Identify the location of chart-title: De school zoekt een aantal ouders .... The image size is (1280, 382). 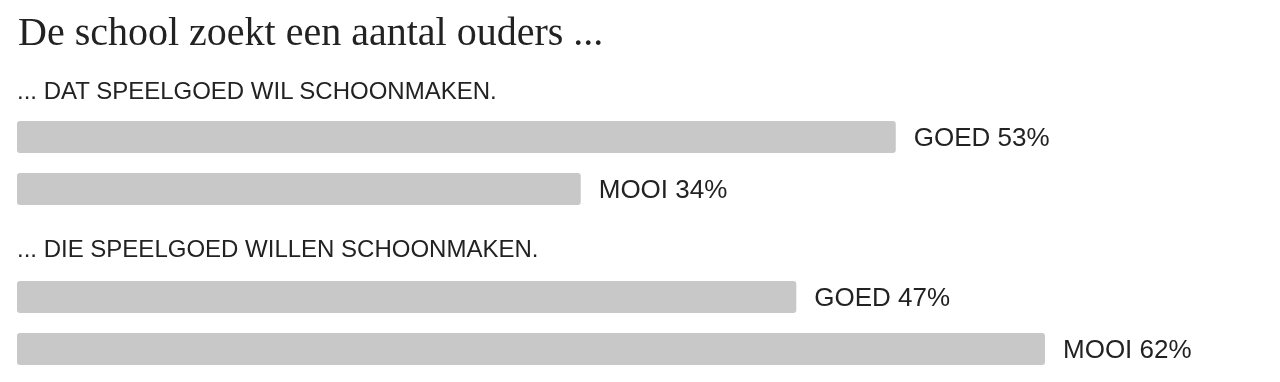
(311, 31).